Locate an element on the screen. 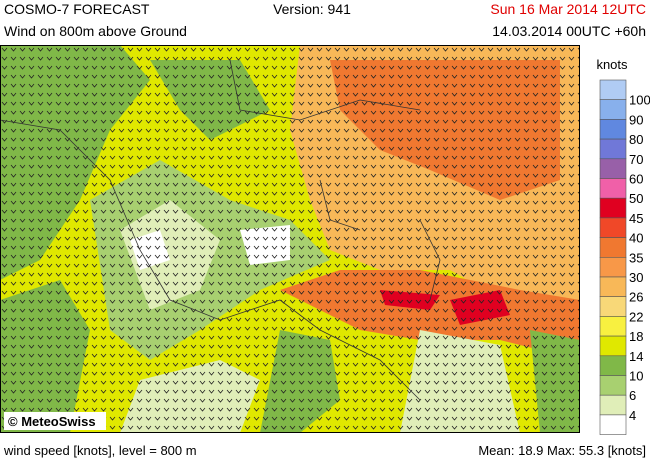  legend-label: 100 is located at coordinates (639, 100).